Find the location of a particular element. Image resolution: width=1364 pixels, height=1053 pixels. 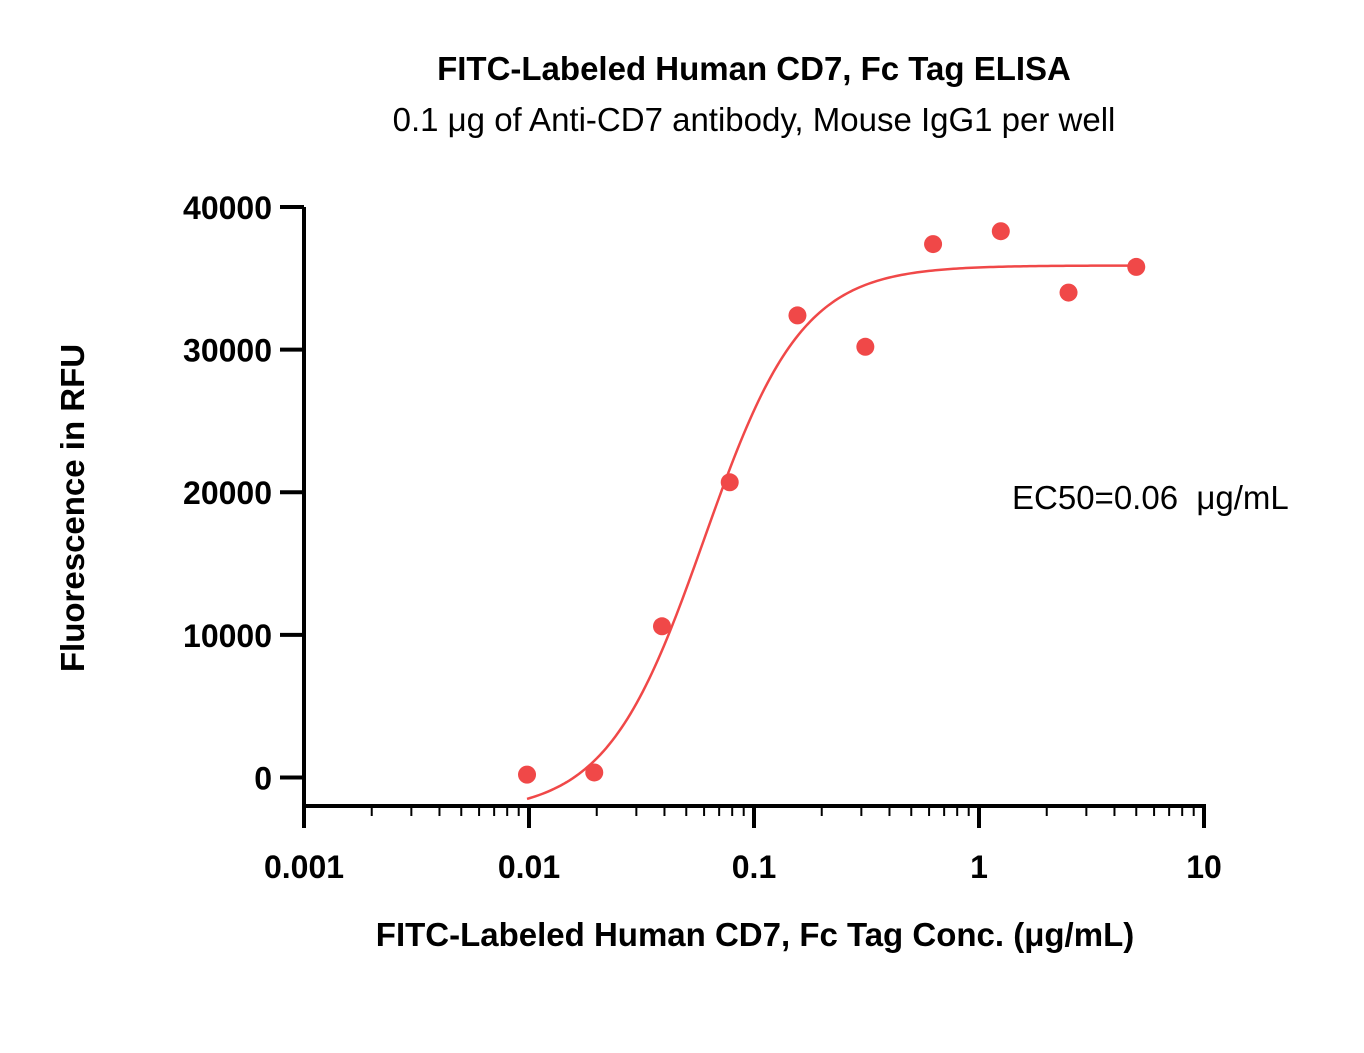

x-tick-label: 0.1 is located at coordinates (754, 867).